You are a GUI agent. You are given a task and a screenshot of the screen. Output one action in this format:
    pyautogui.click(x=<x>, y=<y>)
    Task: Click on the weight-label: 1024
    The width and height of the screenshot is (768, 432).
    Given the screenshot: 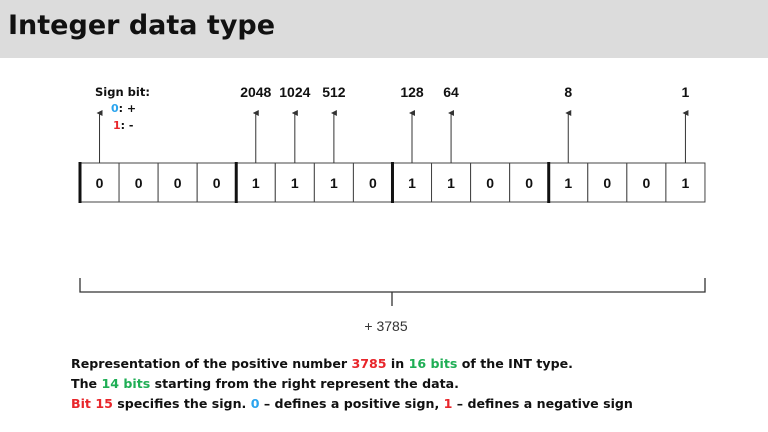 What is the action you would take?
    pyautogui.click(x=294, y=92)
    